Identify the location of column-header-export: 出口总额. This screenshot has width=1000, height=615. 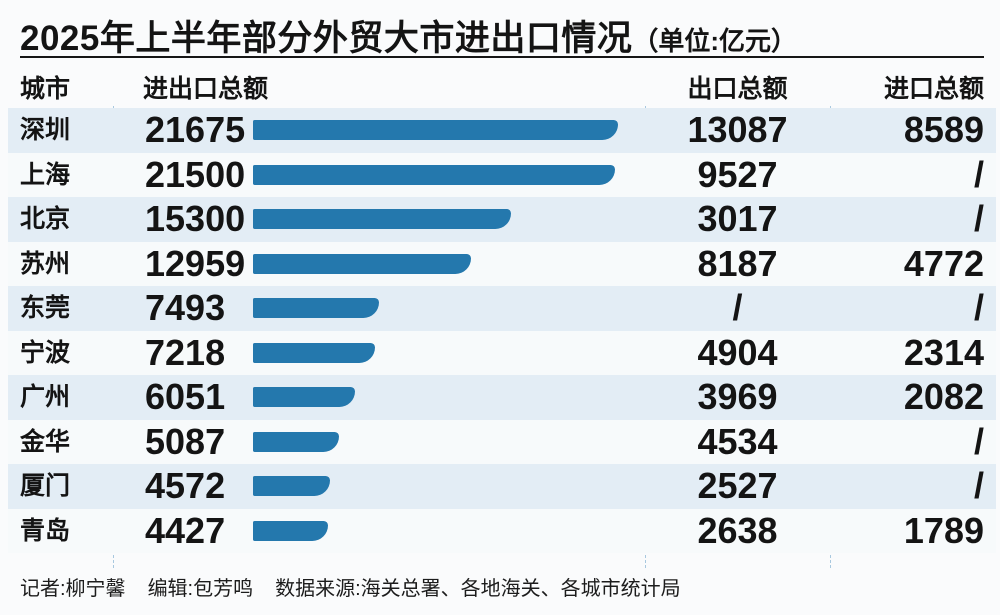
(737, 89).